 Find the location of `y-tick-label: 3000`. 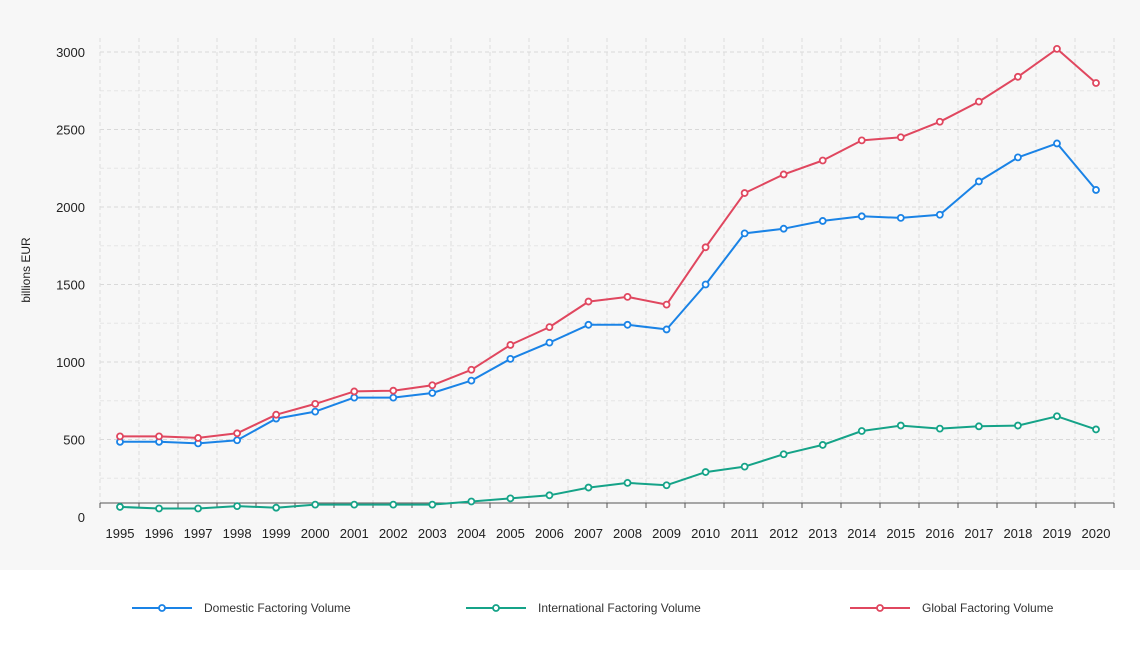

y-tick-label: 3000 is located at coordinates (70, 52).